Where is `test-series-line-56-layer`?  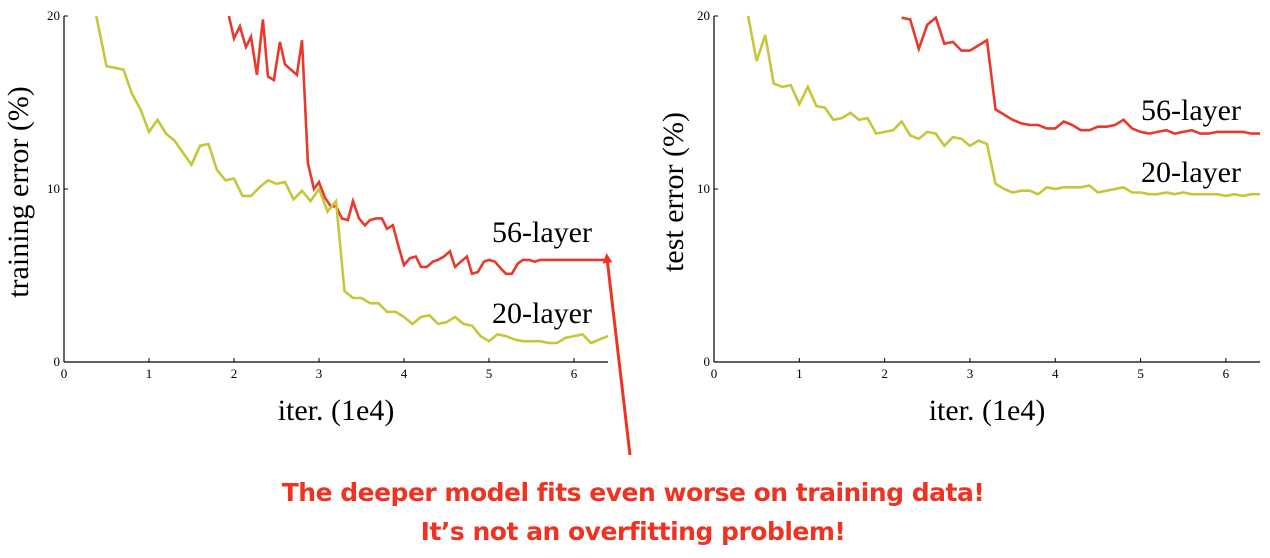 test-series-line-56-layer is located at coordinates (1080, 75).